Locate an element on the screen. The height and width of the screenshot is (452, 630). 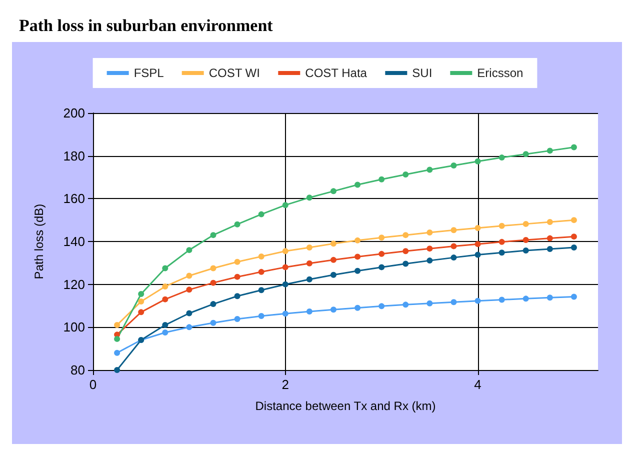
y-tick-label: 160 is located at coordinates (74, 198).